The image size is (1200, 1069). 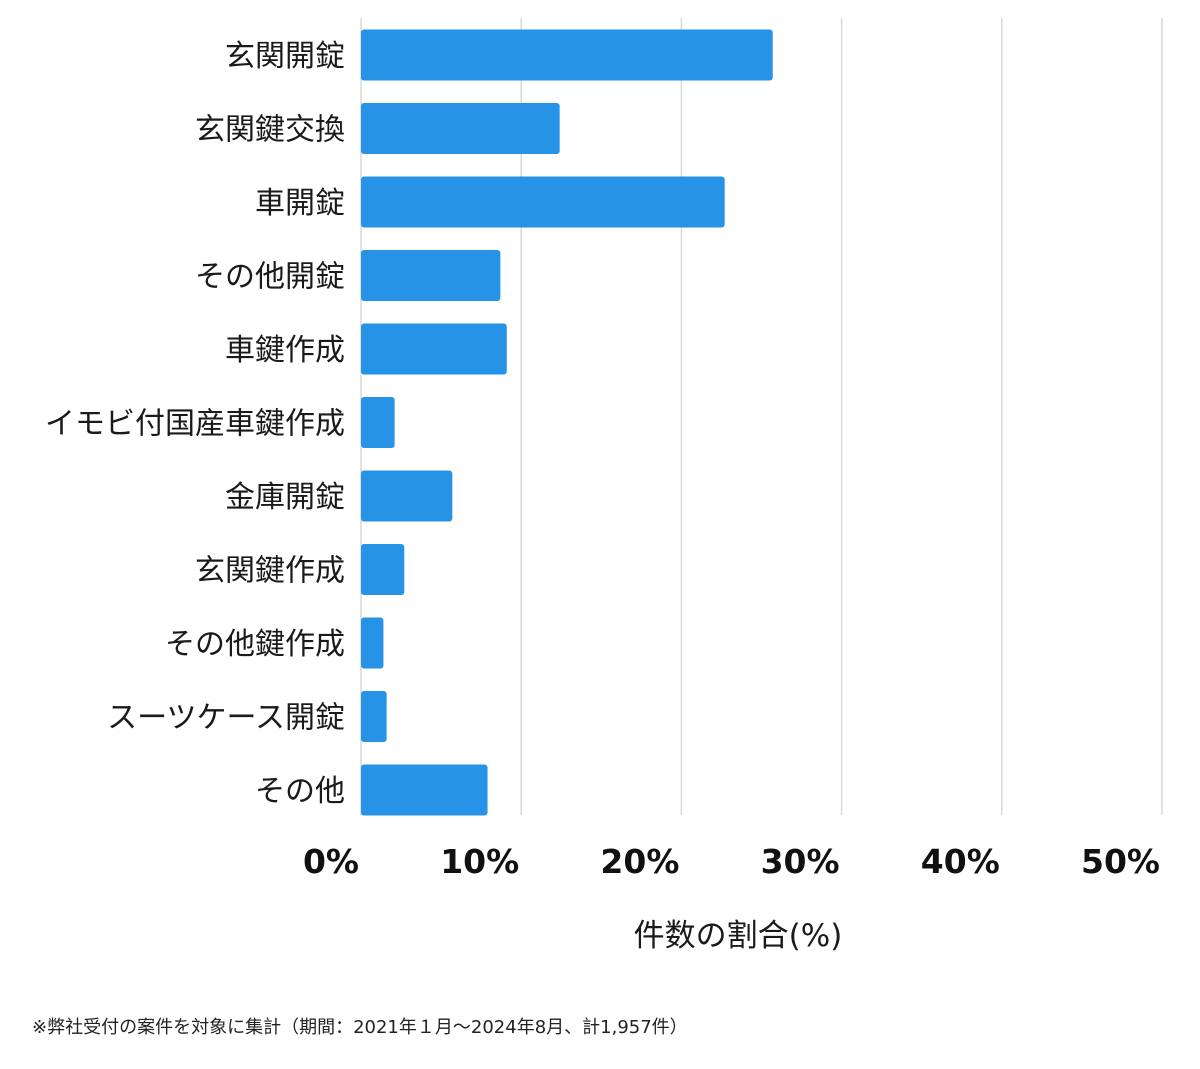 I want to click on category-label: 車開錠, so click(x=300, y=203).